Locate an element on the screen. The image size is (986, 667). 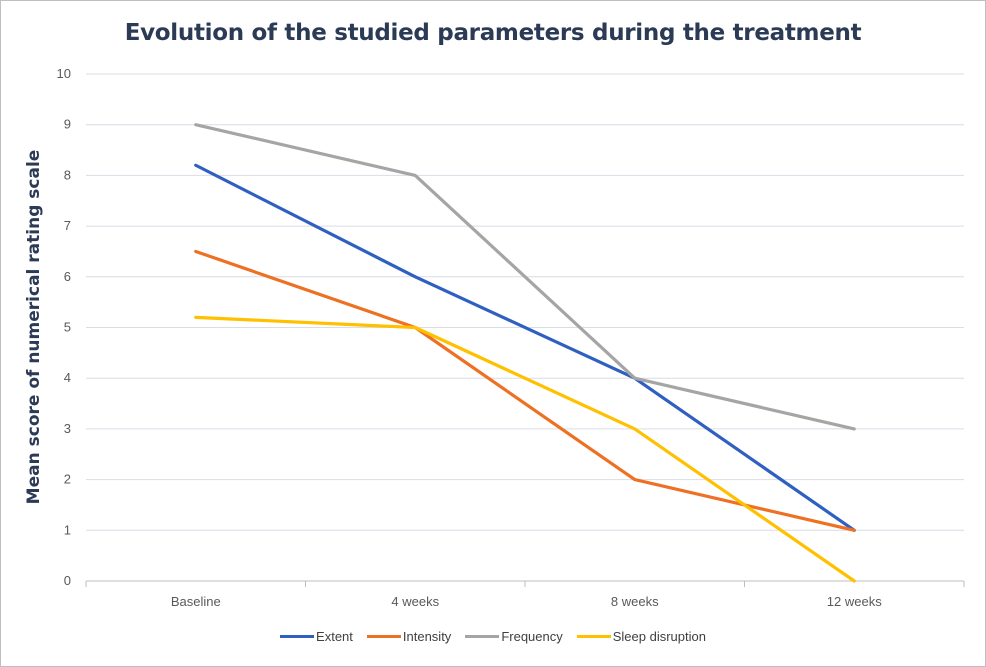
y-tick-label: 8 is located at coordinates (67, 174).